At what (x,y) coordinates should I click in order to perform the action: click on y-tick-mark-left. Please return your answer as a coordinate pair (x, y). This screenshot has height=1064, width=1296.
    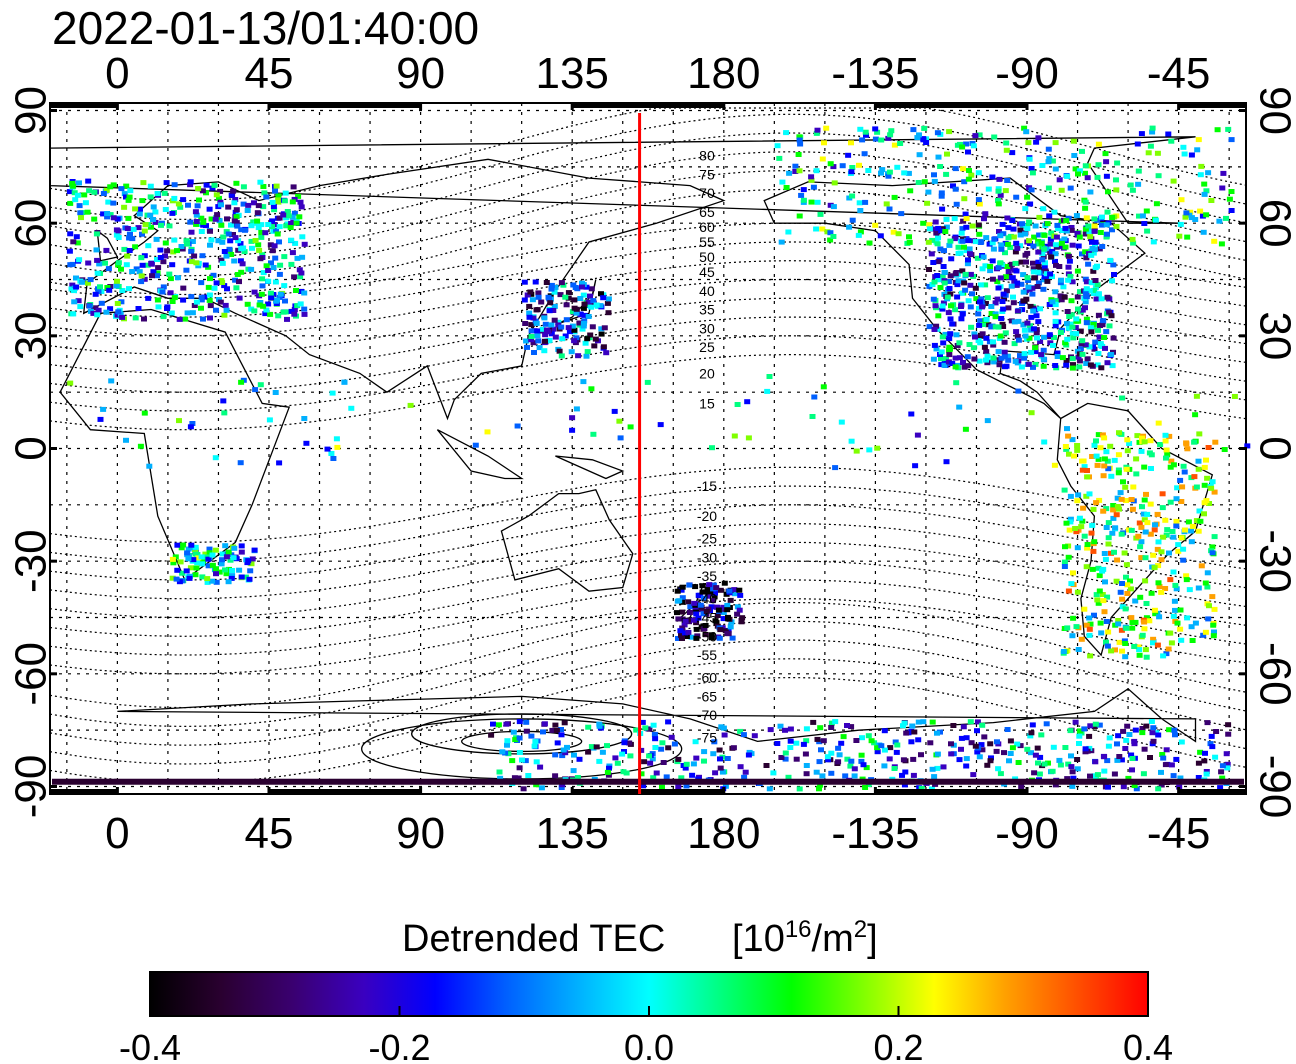
    Looking at the image, I should click on (53, 223).